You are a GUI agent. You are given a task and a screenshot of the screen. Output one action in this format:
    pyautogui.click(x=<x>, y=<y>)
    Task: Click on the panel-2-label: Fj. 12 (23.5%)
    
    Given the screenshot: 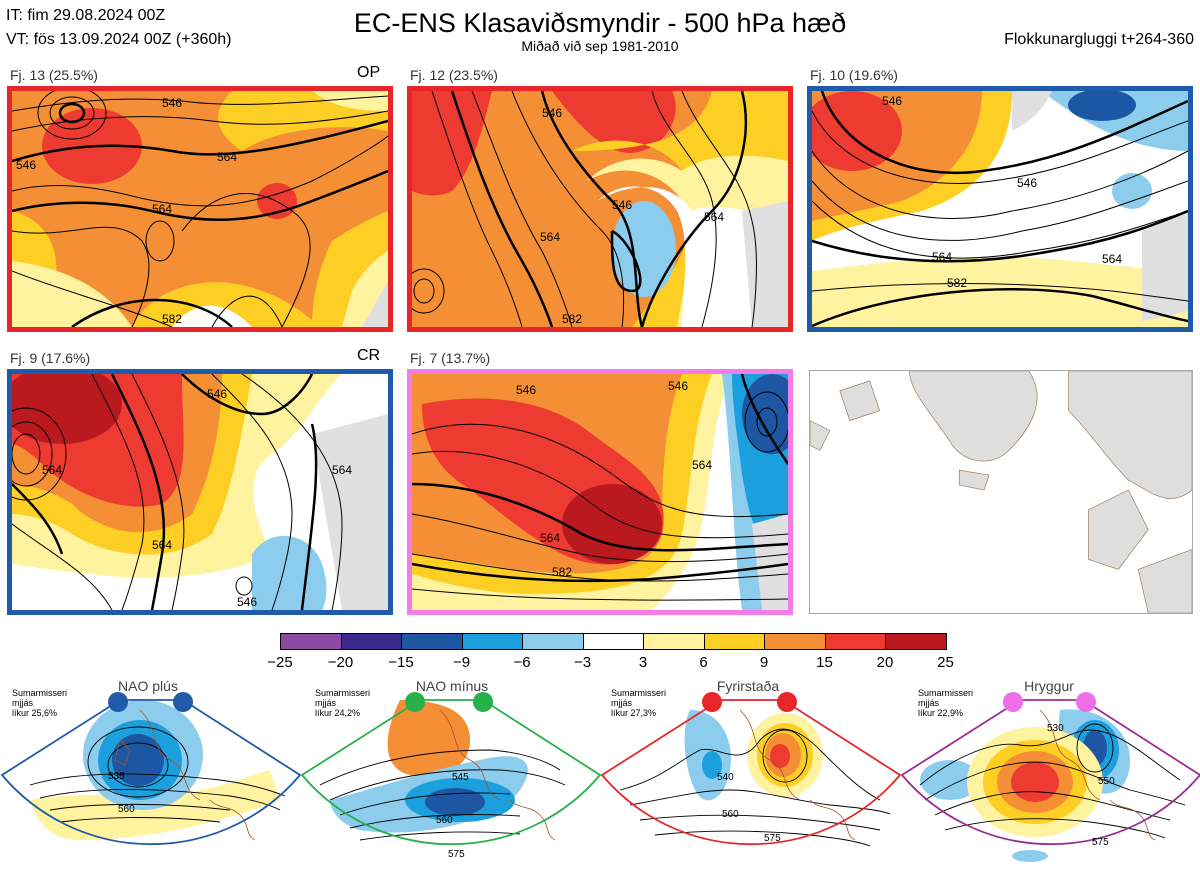 What is the action you would take?
    pyautogui.click(x=454, y=75)
    